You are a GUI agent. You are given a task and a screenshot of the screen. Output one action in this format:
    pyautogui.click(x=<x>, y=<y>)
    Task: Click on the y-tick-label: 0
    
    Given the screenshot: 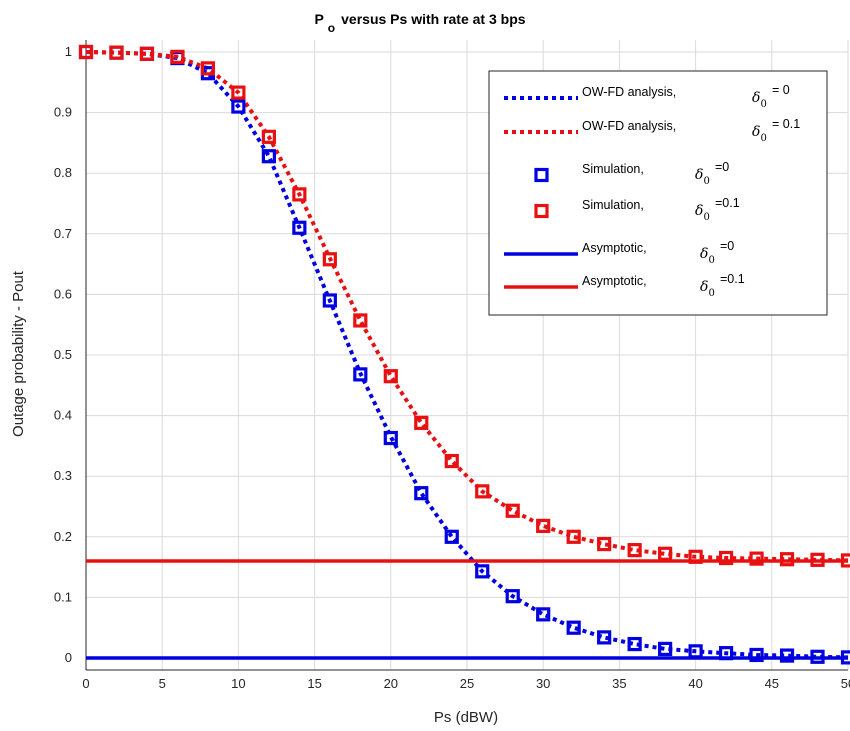 What is the action you would take?
    pyautogui.click(x=68, y=657)
    